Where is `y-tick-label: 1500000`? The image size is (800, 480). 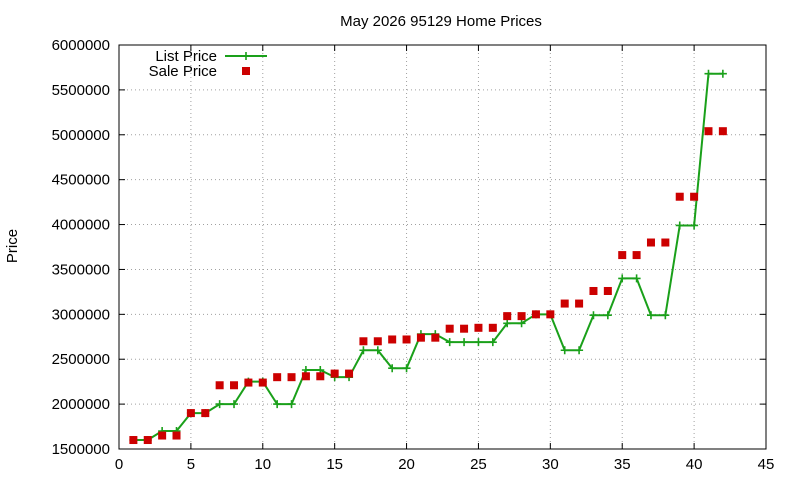 y-tick-label: 1500000 is located at coordinates (81, 449).